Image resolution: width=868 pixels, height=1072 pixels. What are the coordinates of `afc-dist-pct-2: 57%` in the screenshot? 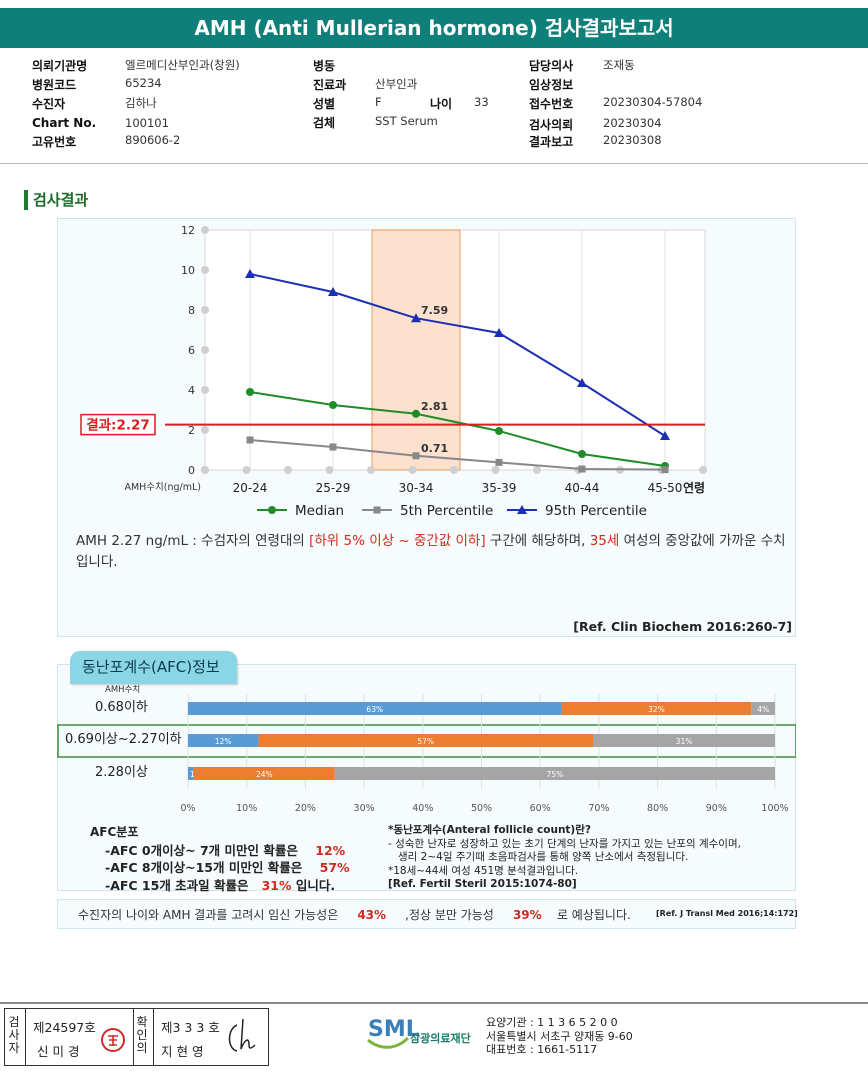 It's located at (334, 867).